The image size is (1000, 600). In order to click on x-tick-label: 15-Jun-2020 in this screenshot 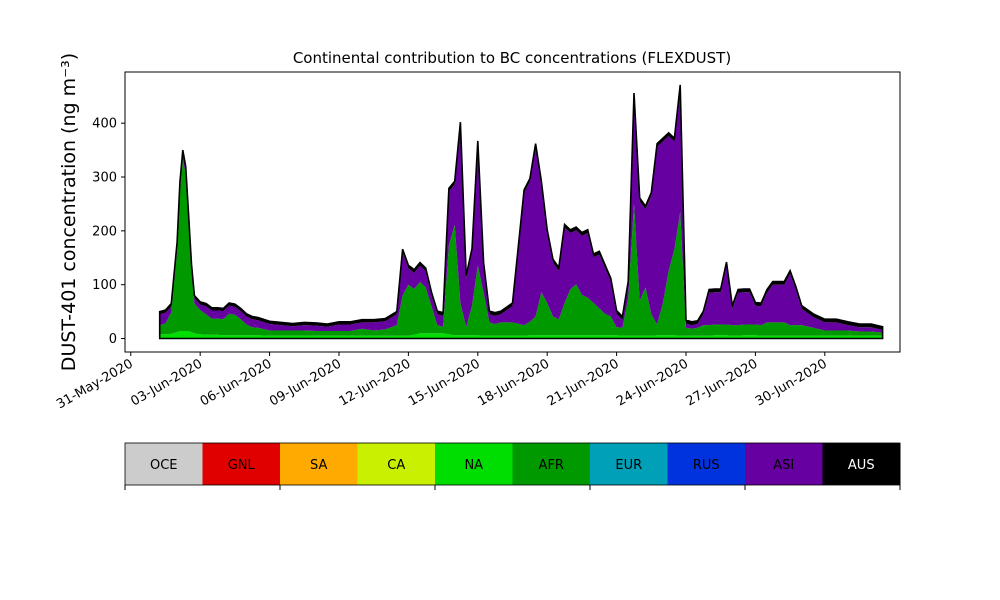, I will do `click(444, 382)`.